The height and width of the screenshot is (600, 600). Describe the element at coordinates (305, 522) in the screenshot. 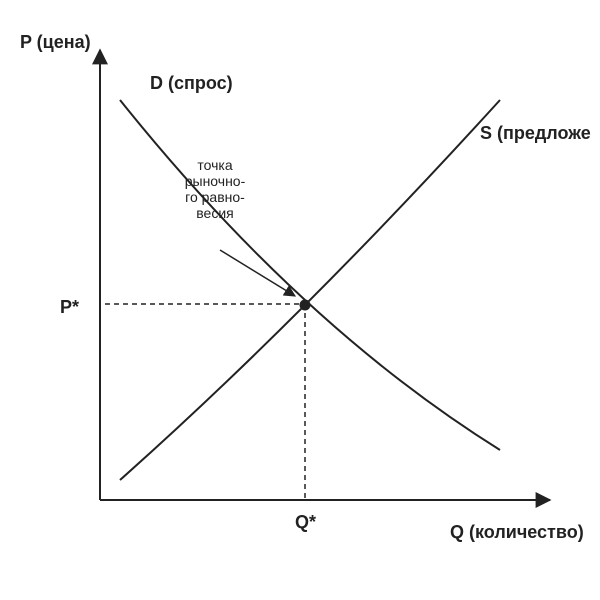

I see `quantity-label: Q*` at that location.